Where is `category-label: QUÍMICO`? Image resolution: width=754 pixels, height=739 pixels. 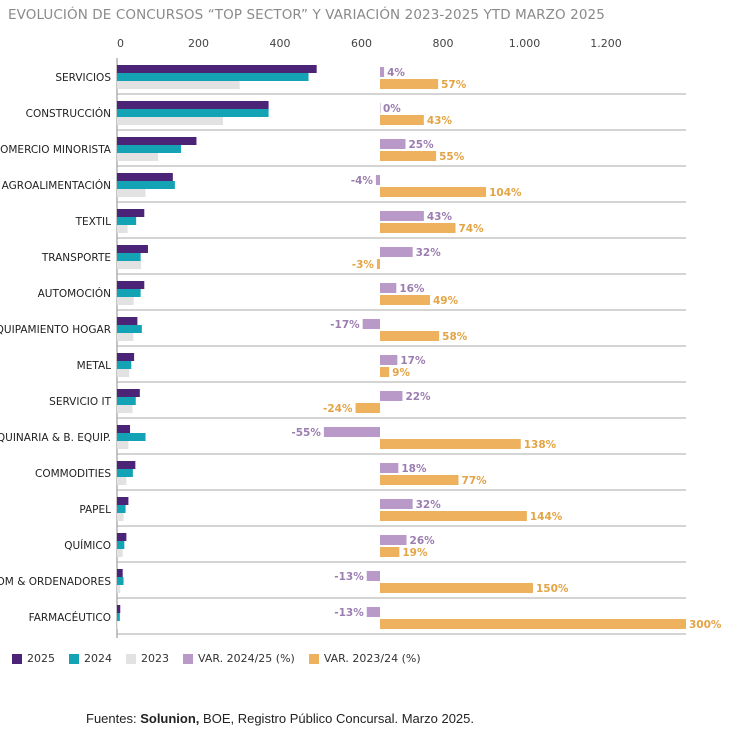
category-label: QUÍMICO is located at coordinates (87, 545).